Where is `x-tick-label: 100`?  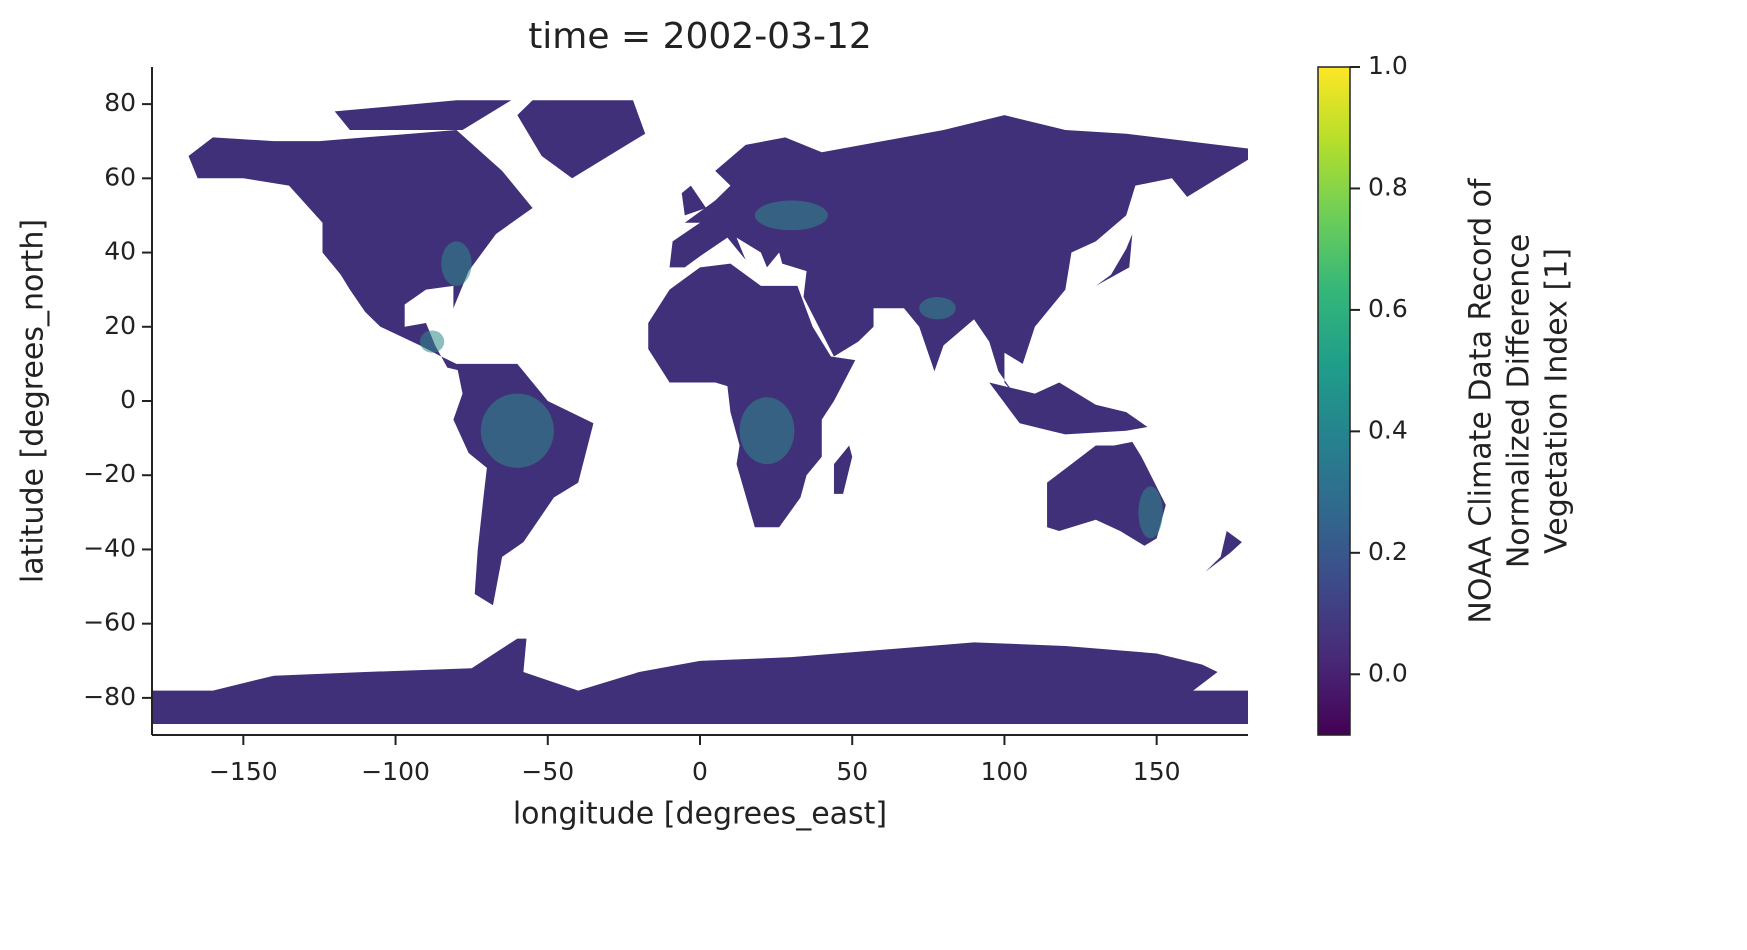
x-tick-label: 100 is located at coordinates (1005, 771).